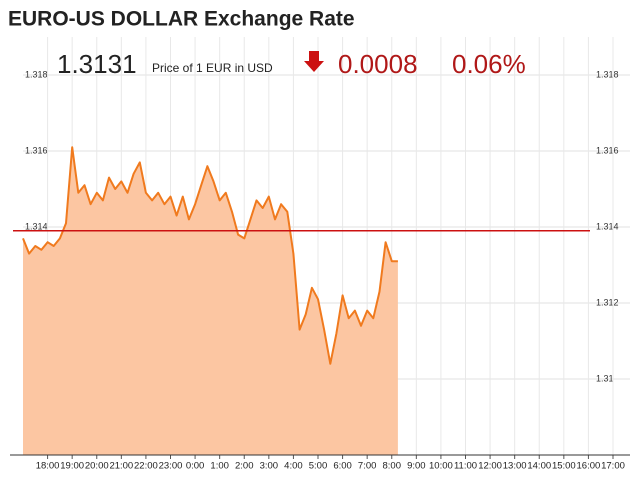 Image resolution: width=640 pixels, height=490 pixels. Describe the element at coordinates (72, 466) in the screenshot. I see `x-tick-label: 19:00` at that location.